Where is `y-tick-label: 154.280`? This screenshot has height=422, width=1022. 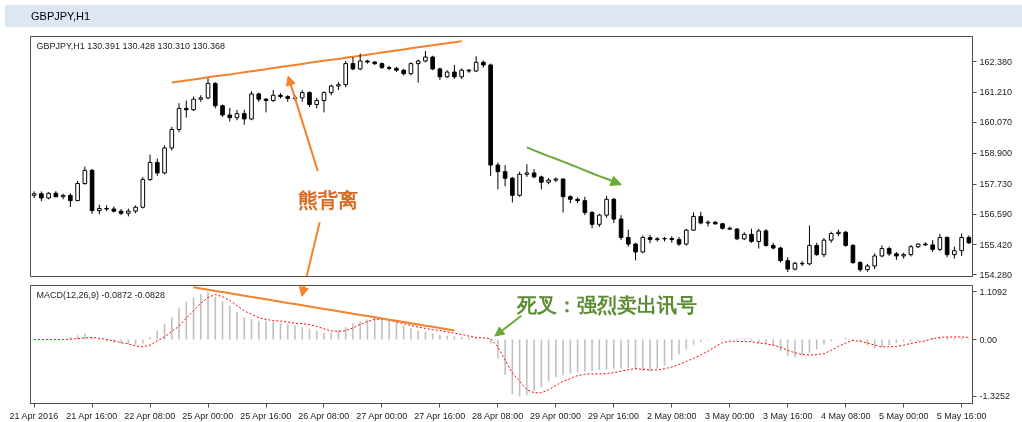
y-tick-label: 154.280 is located at coordinates (996, 274).